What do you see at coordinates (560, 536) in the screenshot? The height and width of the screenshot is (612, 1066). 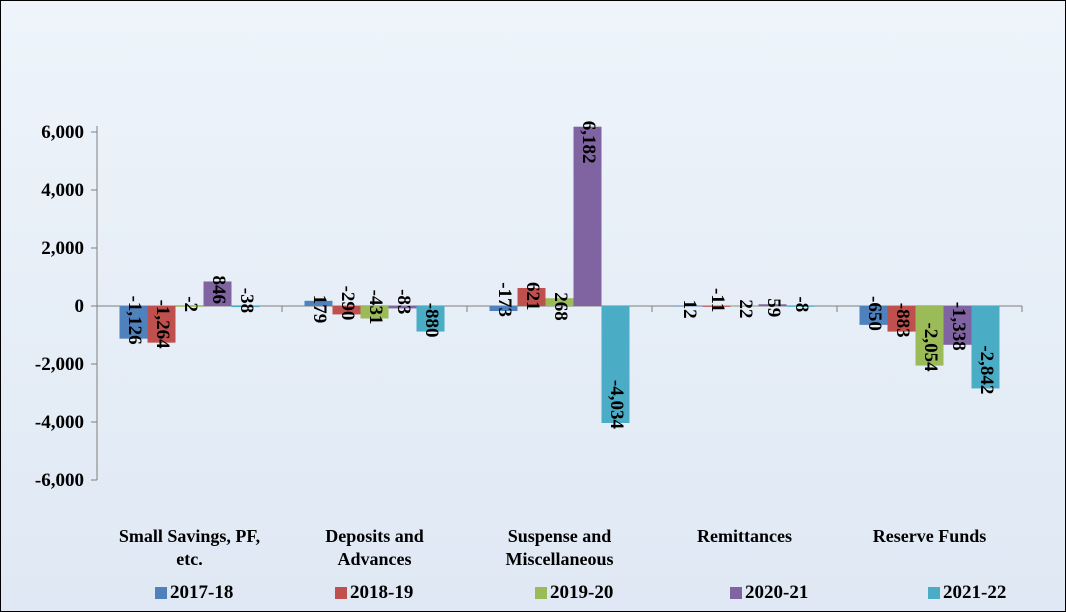 I see `category-label: Suspense and` at bounding box center [560, 536].